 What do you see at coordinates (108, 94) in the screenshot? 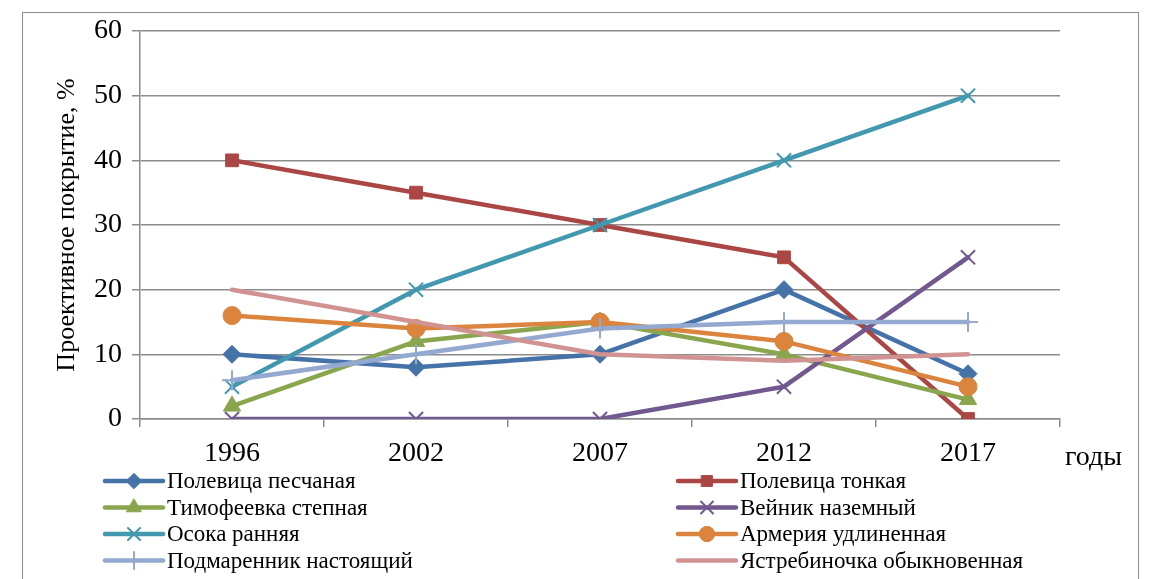
I see `y-tick-label: 50` at bounding box center [108, 94].